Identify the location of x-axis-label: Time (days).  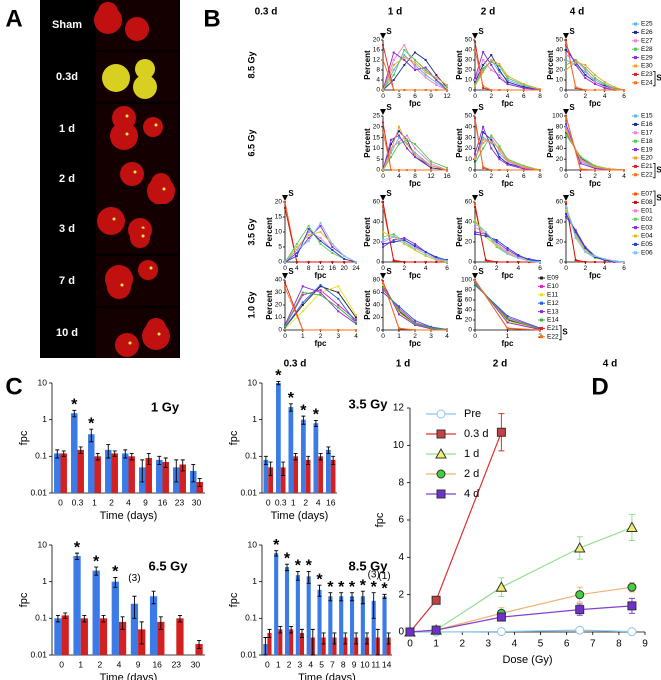
(327, 676).